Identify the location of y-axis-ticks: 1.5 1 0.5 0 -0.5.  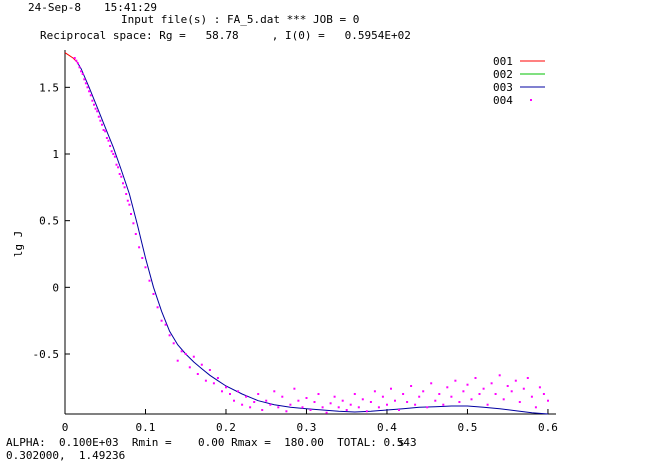
(51, 221).